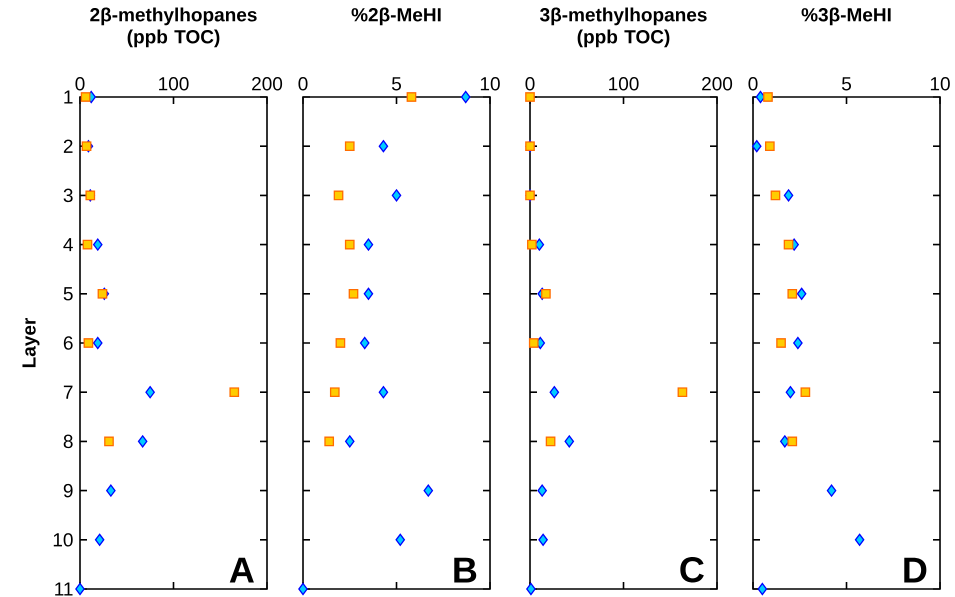 Image resolution: width=955 pixels, height=597 pixels. Describe the element at coordinates (63, 540) in the screenshot. I see `y-tick-label: 10` at that location.